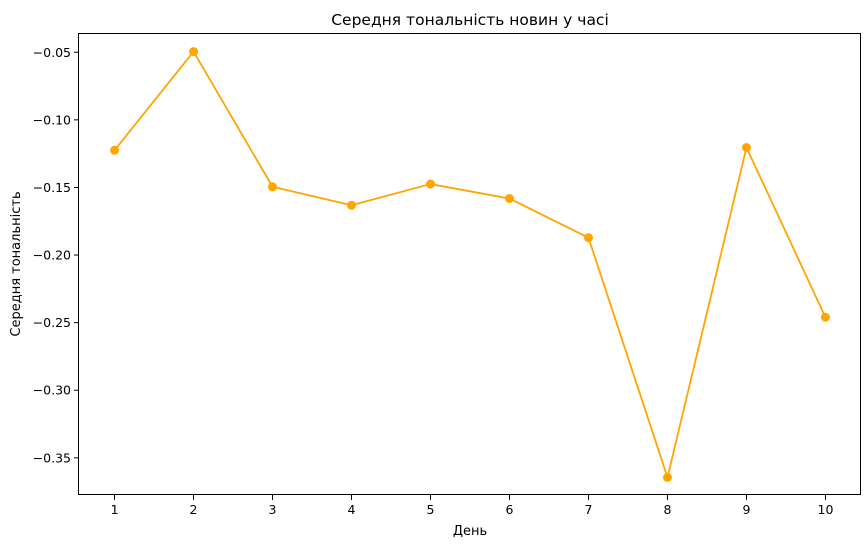 The width and height of the screenshot is (866, 547). I want to click on x-tick-label: 1, so click(115, 509).